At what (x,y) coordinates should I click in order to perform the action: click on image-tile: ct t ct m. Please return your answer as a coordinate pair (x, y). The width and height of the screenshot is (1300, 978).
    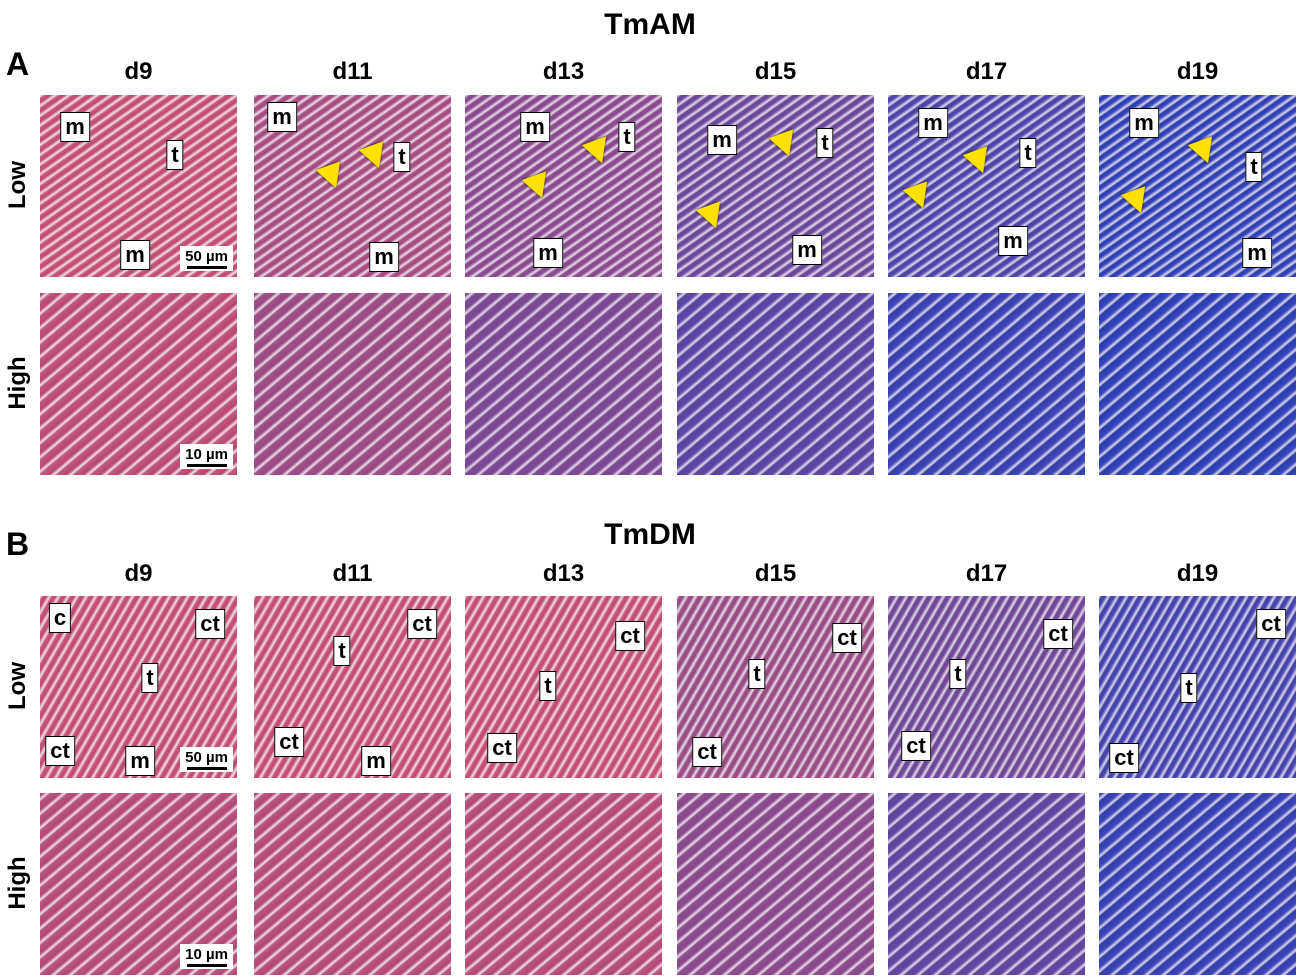
    Looking at the image, I should click on (352, 687).